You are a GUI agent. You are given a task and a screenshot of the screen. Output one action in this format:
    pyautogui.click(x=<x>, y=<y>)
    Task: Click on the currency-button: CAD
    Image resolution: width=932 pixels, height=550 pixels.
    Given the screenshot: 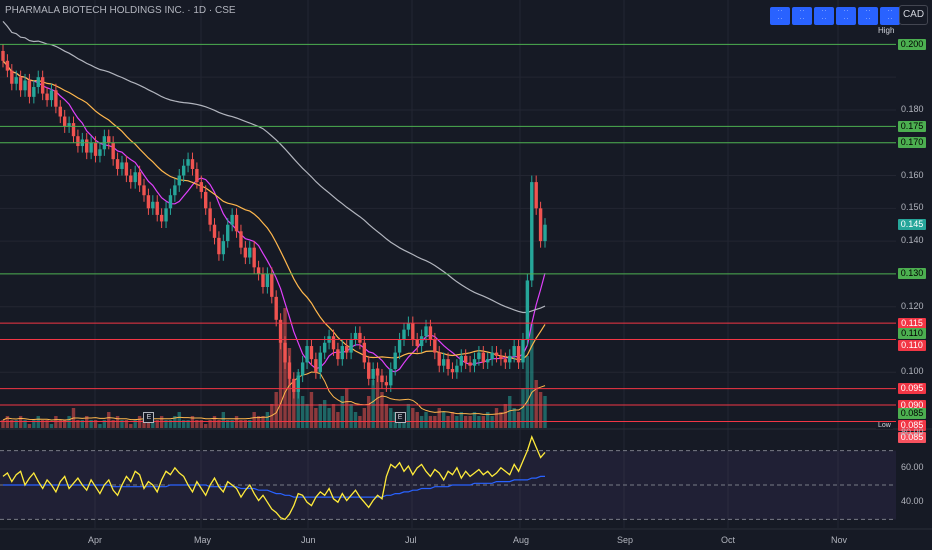 What is the action you would take?
    pyautogui.click(x=913, y=15)
    